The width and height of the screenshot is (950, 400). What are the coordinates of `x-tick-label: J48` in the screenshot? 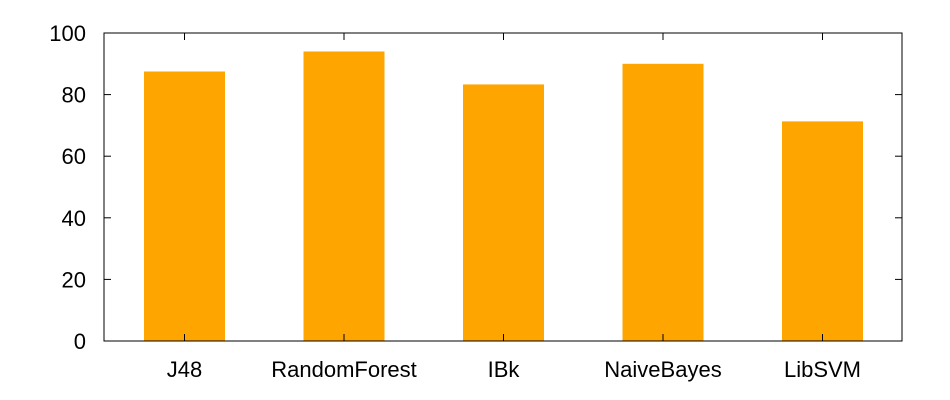 It's located at (184, 369).